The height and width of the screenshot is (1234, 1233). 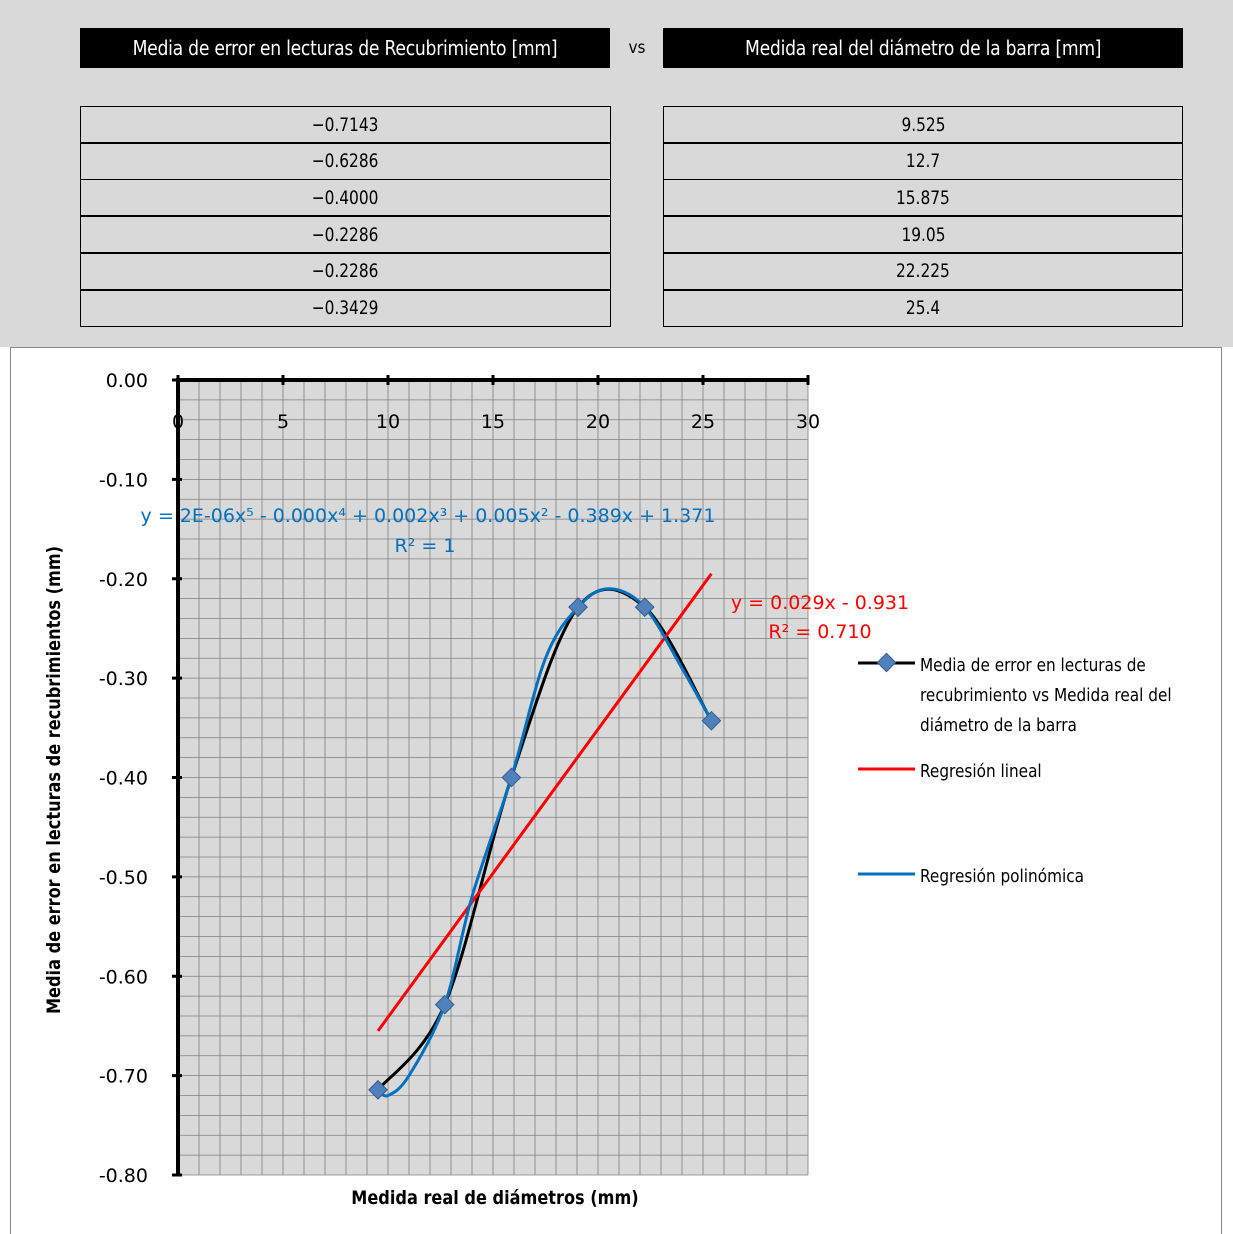 What do you see at coordinates (345, 198) in the screenshot?
I see `table-cell-error: −0.4000` at bounding box center [345, 198].